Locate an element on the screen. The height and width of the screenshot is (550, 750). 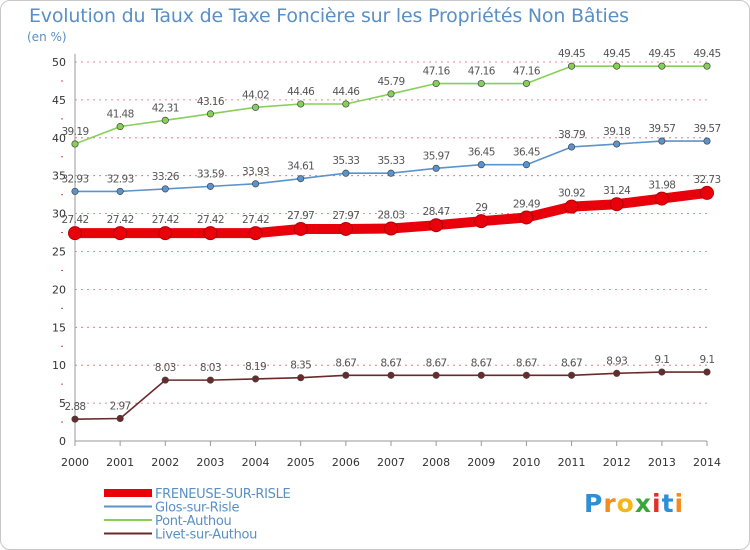
data-label: 44.46 is located at coordinates (346, 92).